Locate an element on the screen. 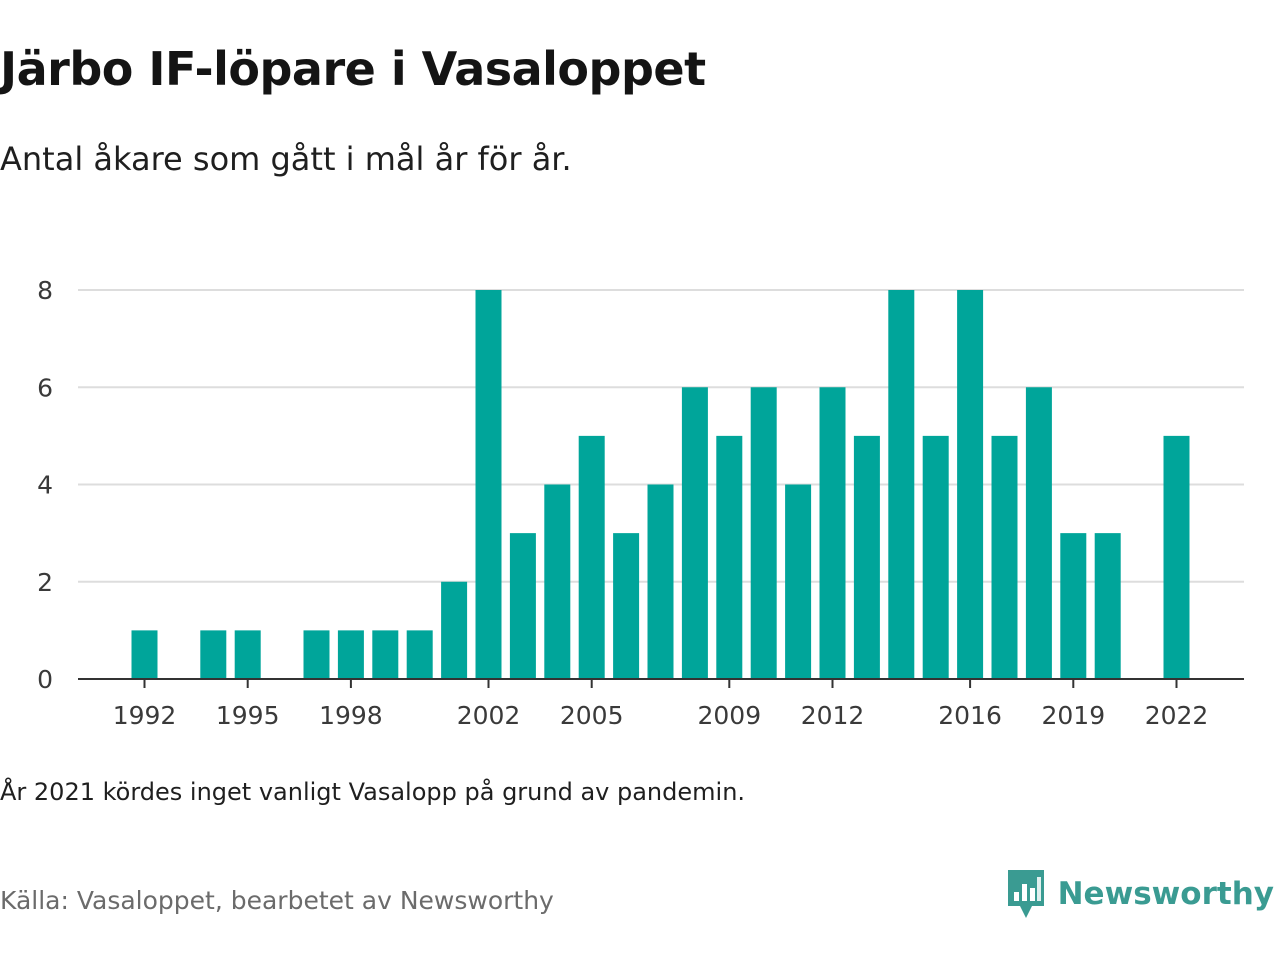 This screenshot has height=960, width=1280. bar-2011 is located at coordinates (798, 581).